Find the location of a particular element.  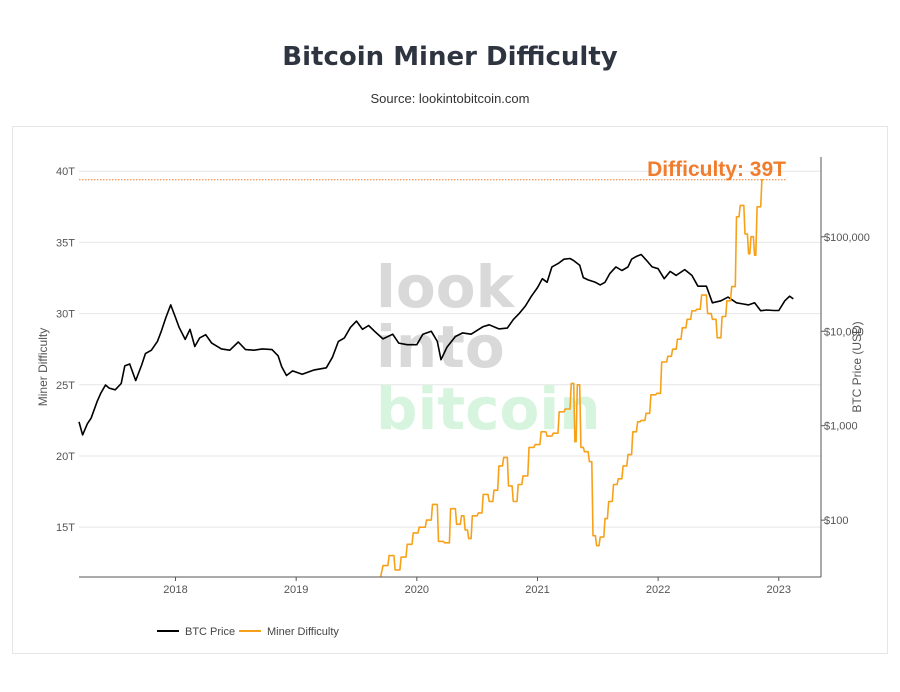

y-left-tick-25t: 25T is located at coordinates (65, 386).